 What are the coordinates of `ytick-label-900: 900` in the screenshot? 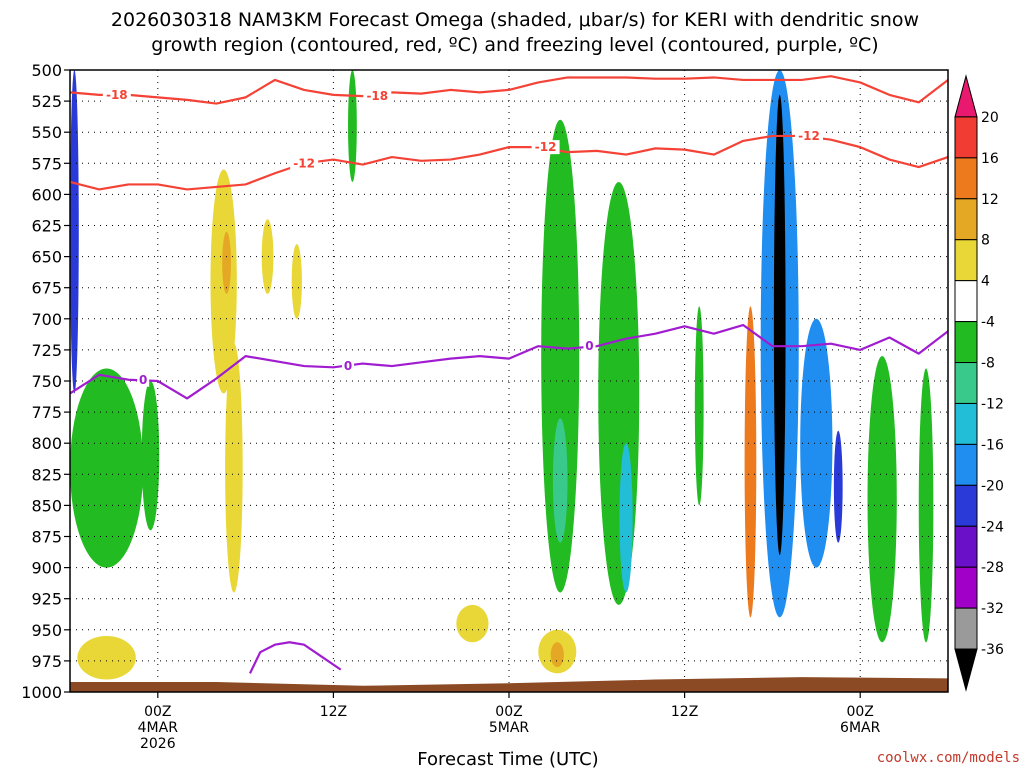 It's located at (46, 568).